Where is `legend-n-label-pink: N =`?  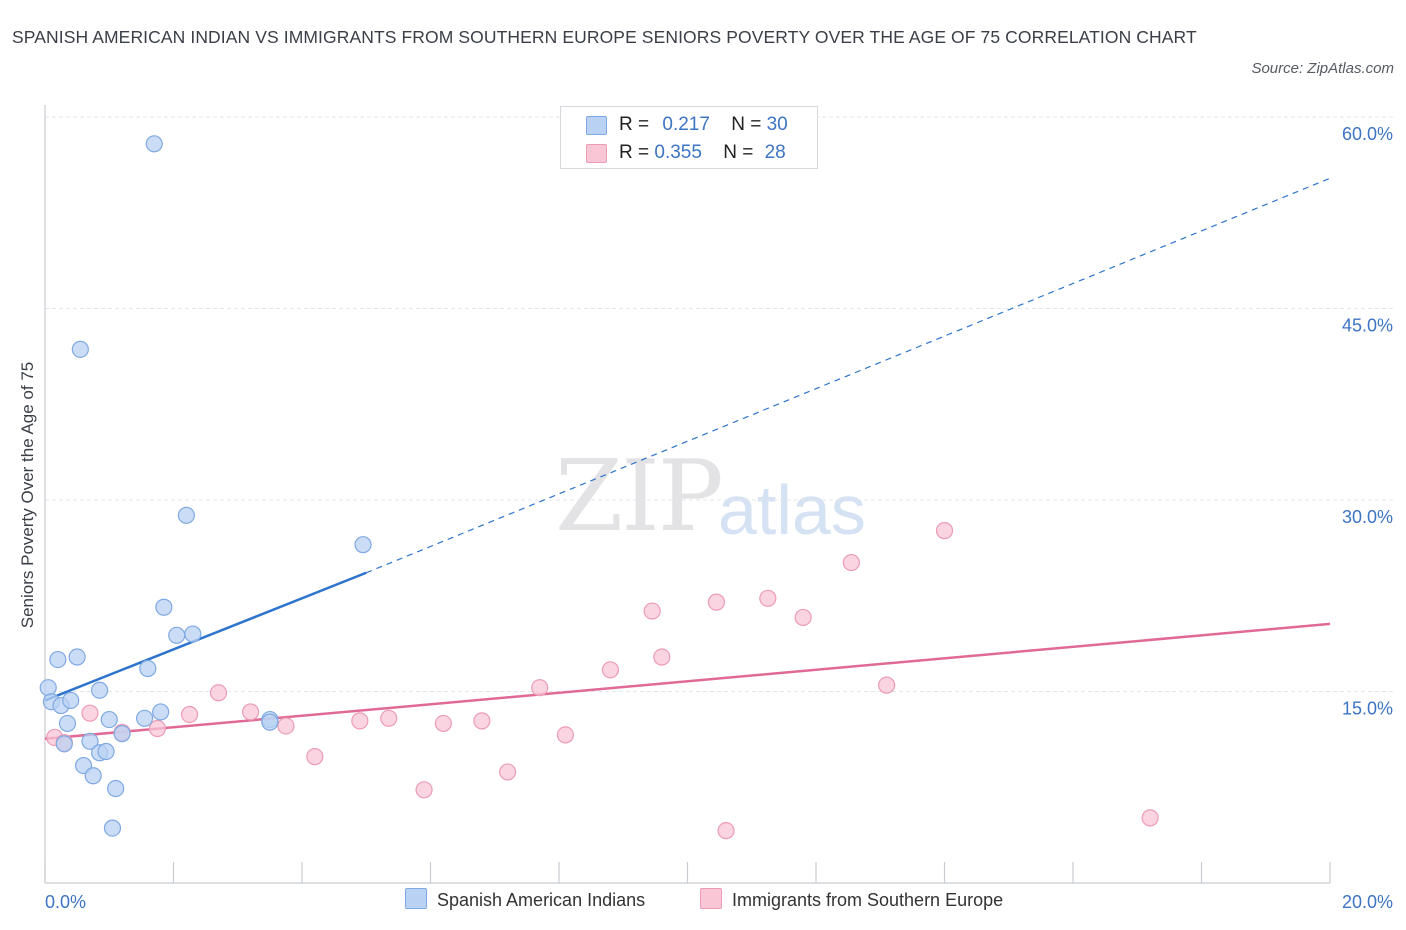
legend-n-label-pink: N = is located at coordinates (741, 152).